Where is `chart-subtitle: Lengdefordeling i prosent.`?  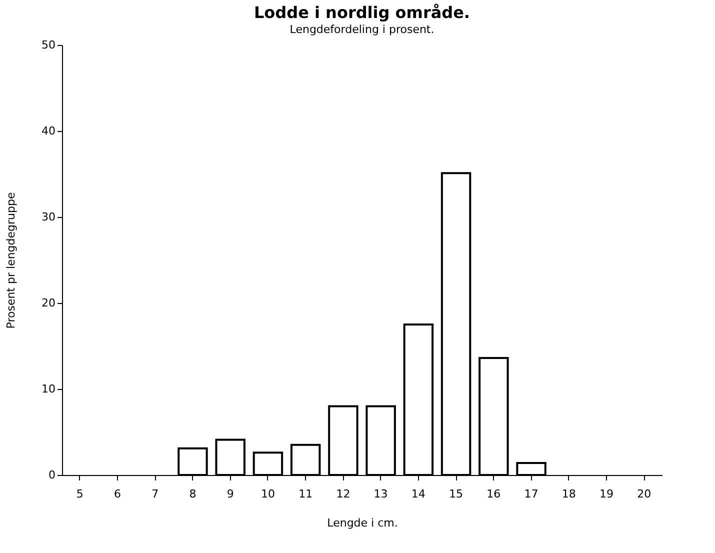
chart-subtitle: Lengdefordeling i prosent. is located at coordinates (362, 29).